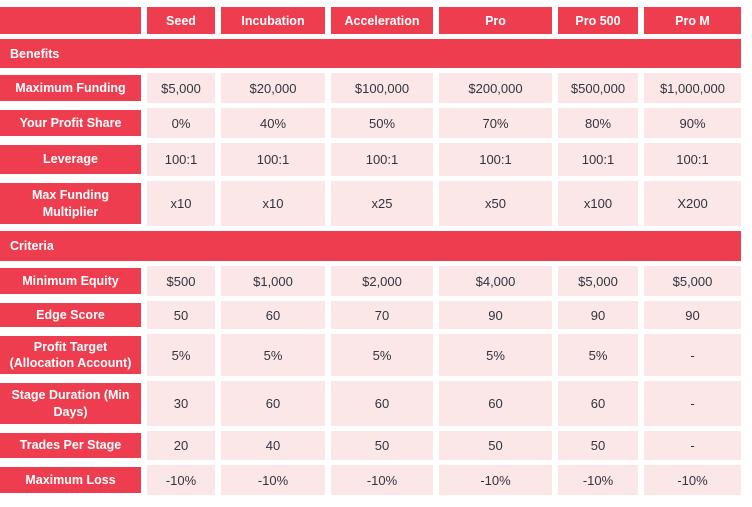 Image resolution: width=752 pixels, height=507 pixels. Describe the element at coordinates (598, 445) in the screenshot. I see `value-trades-per-stage-pro-500: 50` at that location.